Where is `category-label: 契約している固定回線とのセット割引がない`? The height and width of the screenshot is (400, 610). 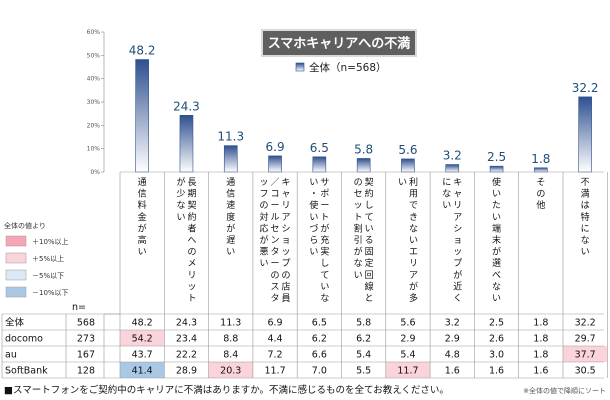
category-label: 契約している固定回線とのセット割引がない is located at coordinates (364, 240).